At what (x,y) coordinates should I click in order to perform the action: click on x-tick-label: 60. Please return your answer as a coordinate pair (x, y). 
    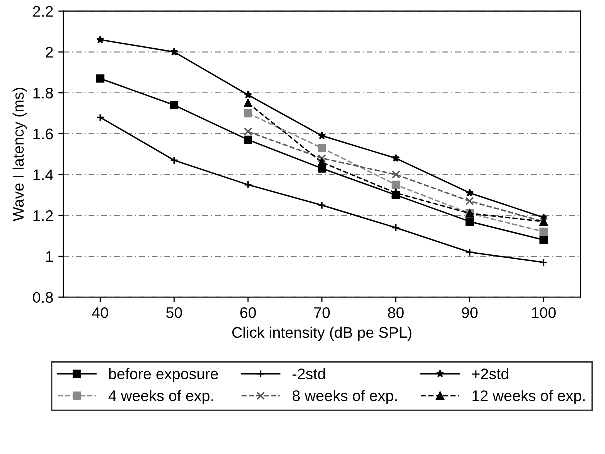
    Looking at the image, I should click on (248, 312).